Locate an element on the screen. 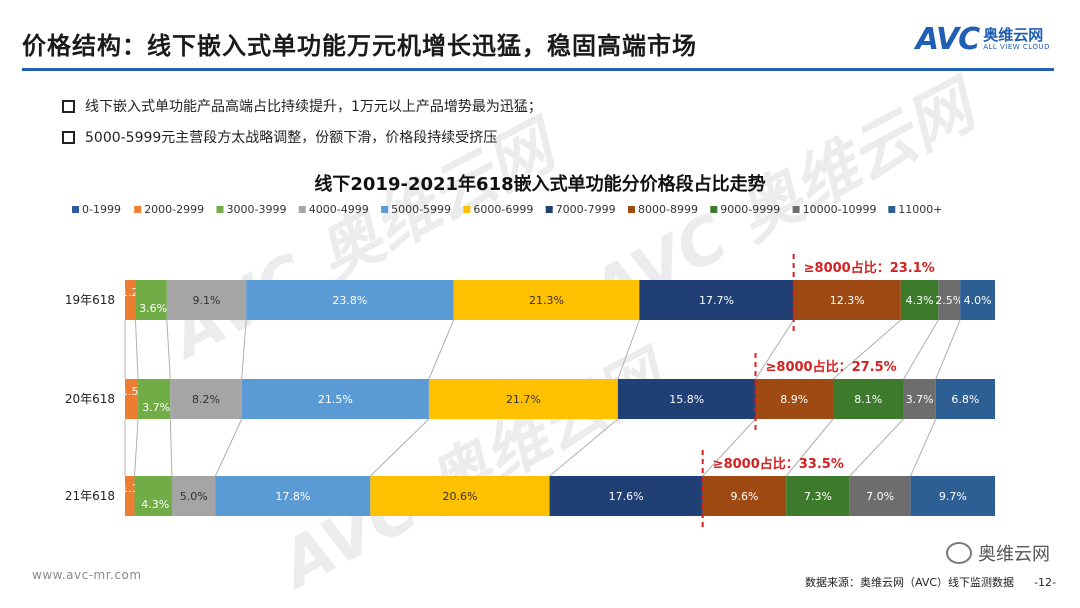  data-label: 4.0% is located at coordinates (978, 300).